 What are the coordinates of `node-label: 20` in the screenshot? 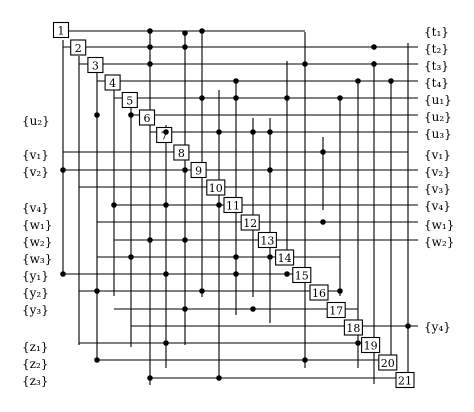 It's located at (388, 363).